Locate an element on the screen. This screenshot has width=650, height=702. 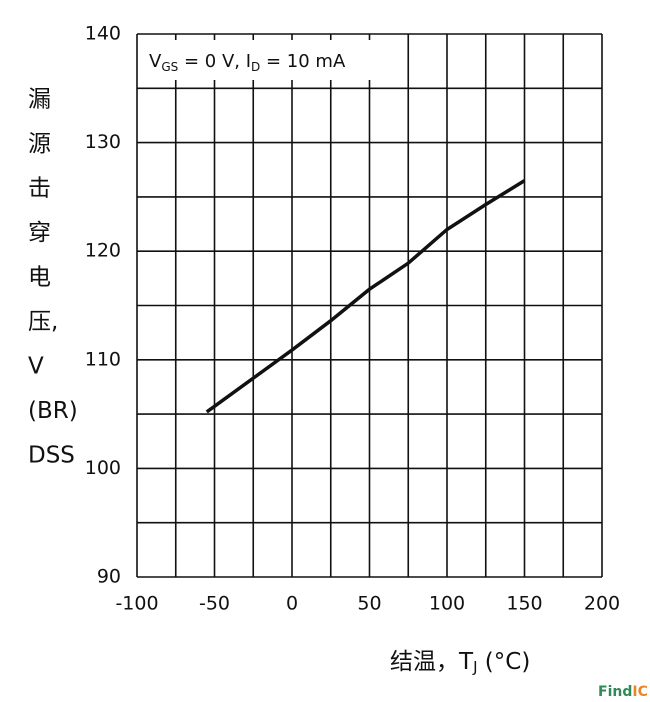
watermark-text: IC is located at coordinates (639, 692).